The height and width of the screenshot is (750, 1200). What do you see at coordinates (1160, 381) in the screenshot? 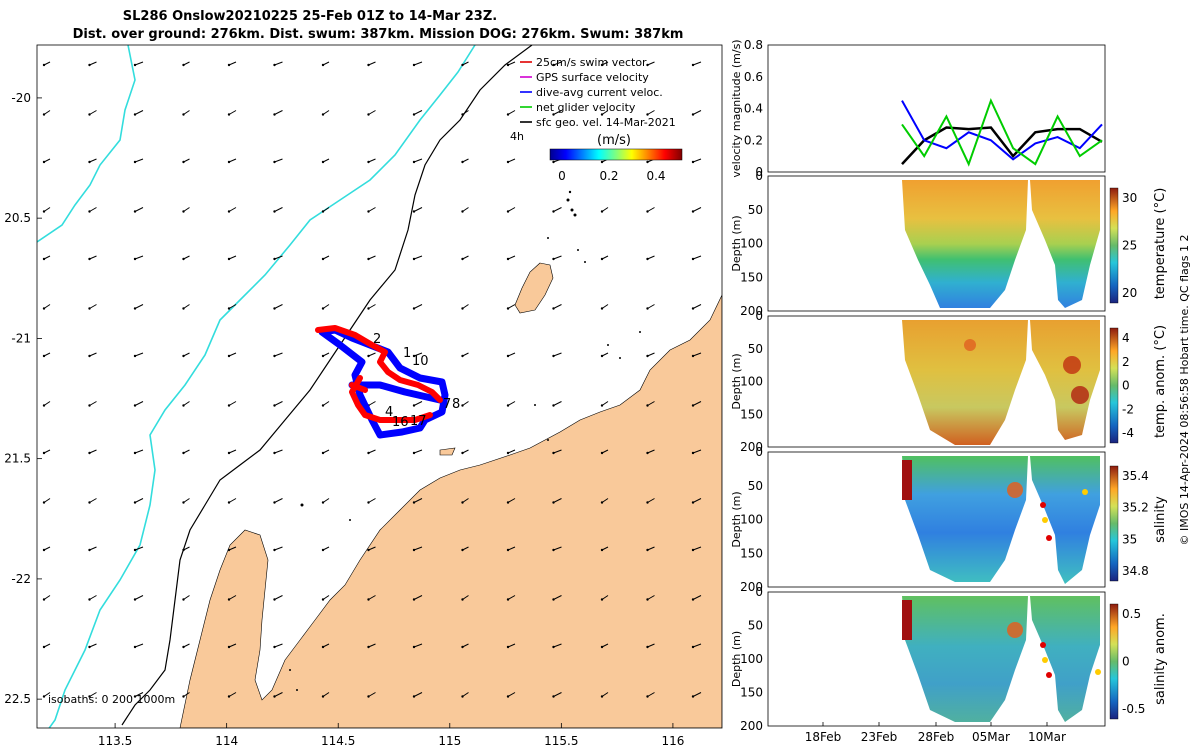
I see `colorbar-label: temp. anom. (°C)` at bounding box center [1160, 381].